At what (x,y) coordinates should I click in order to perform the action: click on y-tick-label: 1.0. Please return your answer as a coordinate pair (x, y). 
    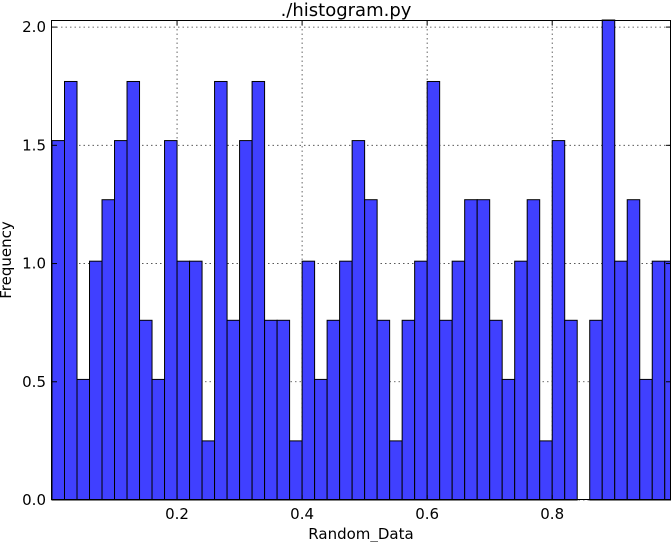
    Looking at the image, I should click on (34, 264).